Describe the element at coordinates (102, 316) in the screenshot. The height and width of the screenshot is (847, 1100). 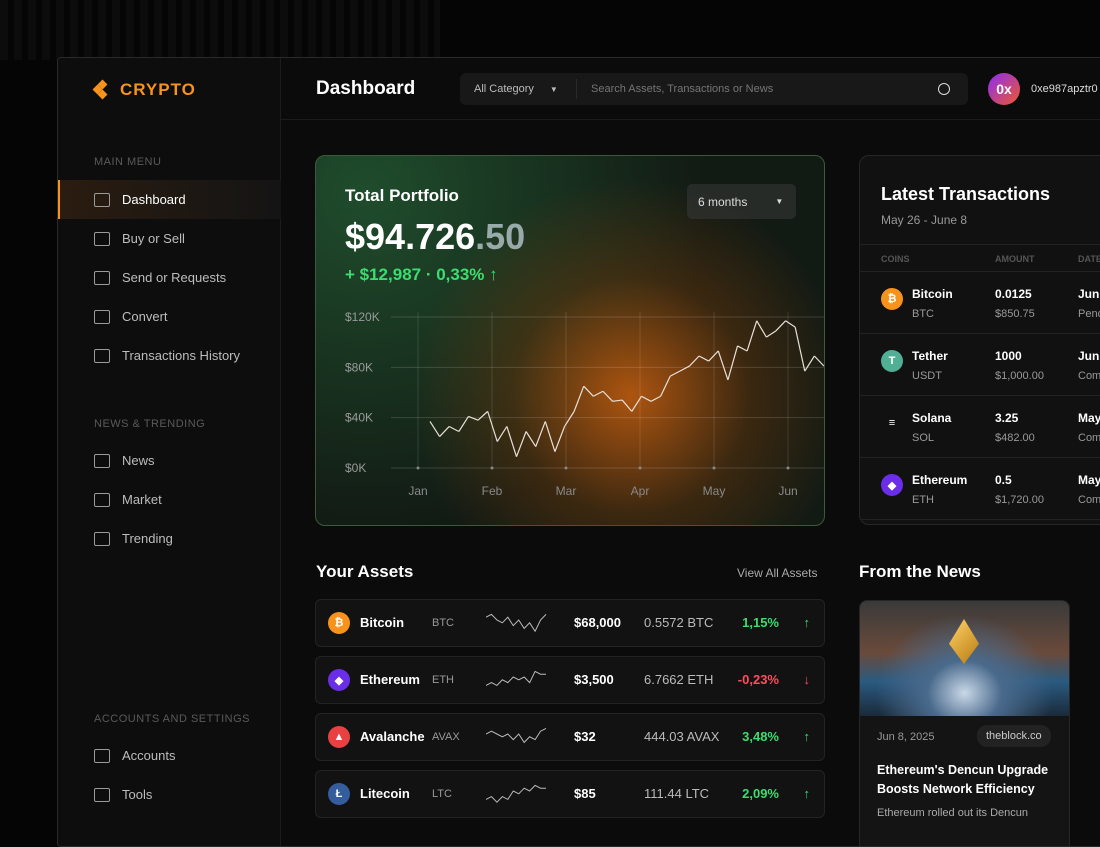
I see `convert-icon` at that location.